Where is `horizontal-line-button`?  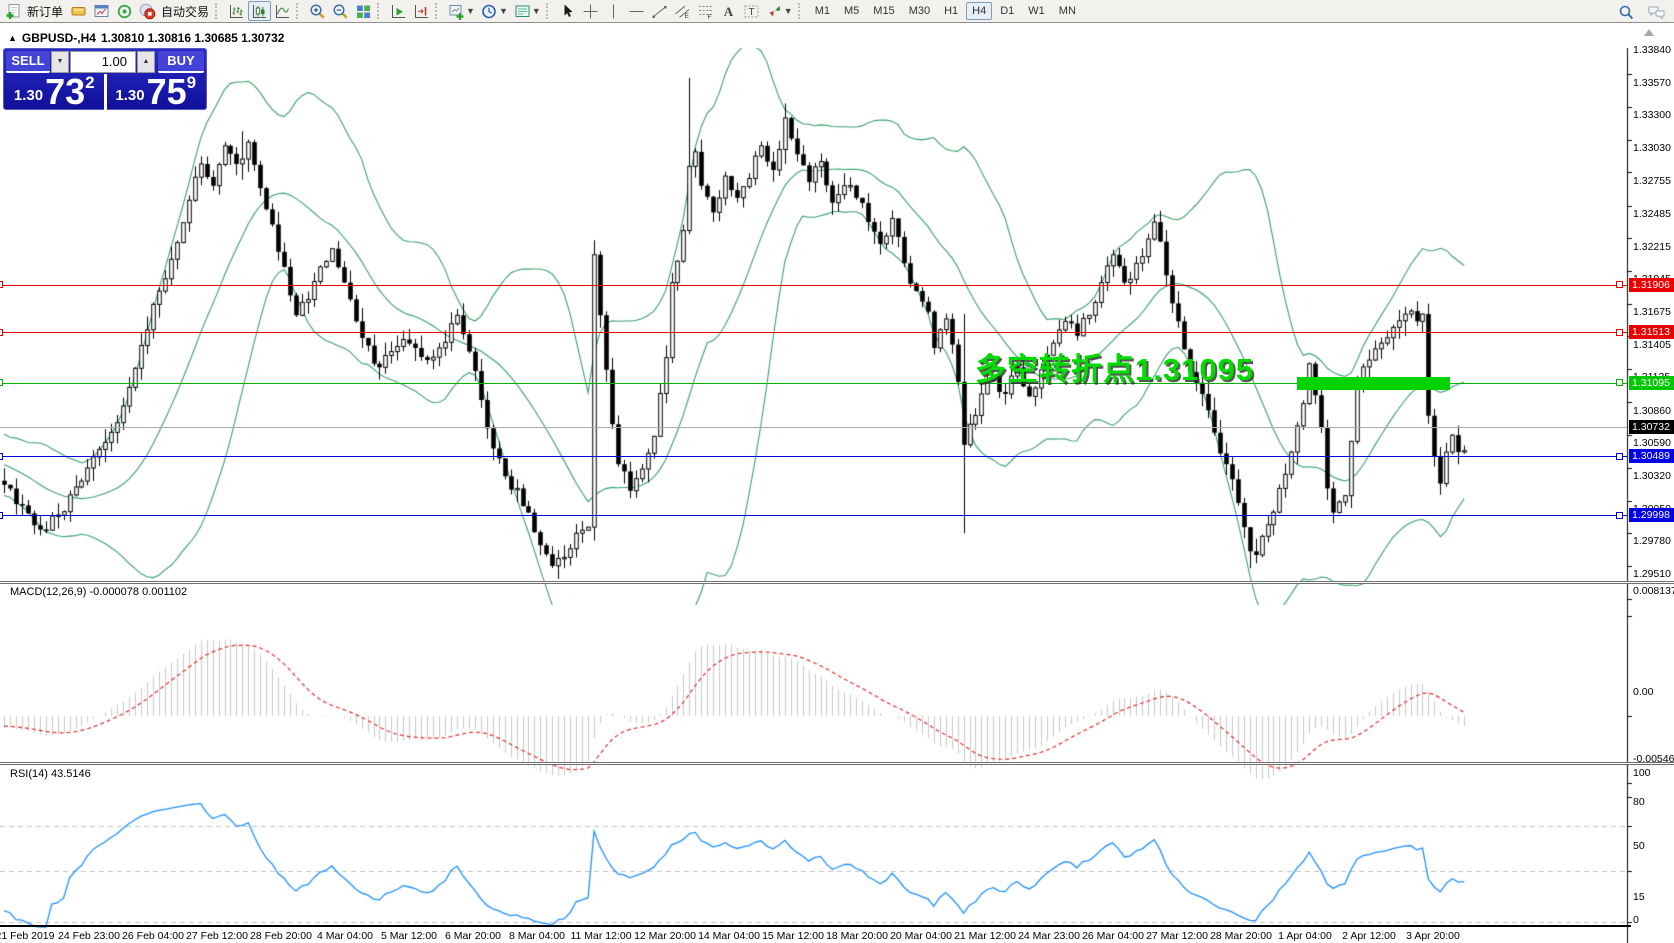
horizontal-line-button is located at coordinates (636, 11).